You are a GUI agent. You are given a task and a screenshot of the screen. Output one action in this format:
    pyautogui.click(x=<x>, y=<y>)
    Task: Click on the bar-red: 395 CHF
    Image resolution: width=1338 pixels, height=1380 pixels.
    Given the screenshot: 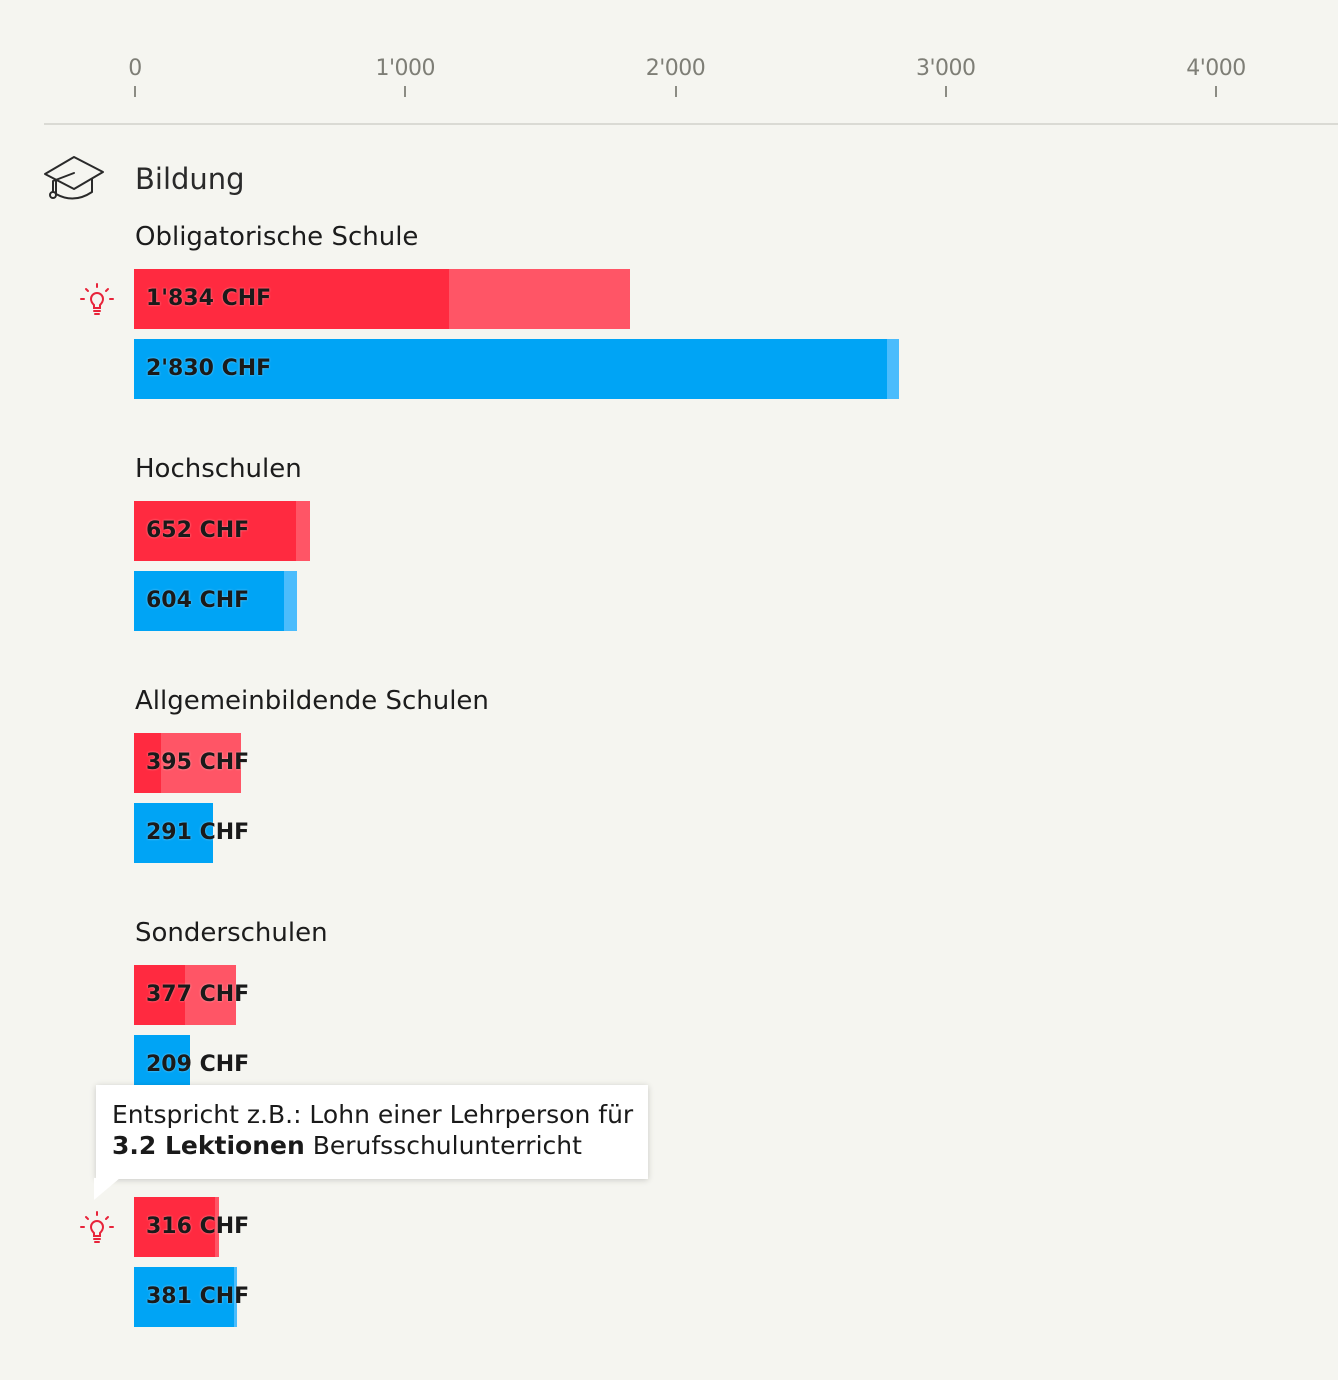 What is the action you would take?
    pyautogui.click(x=191, y=763)
    